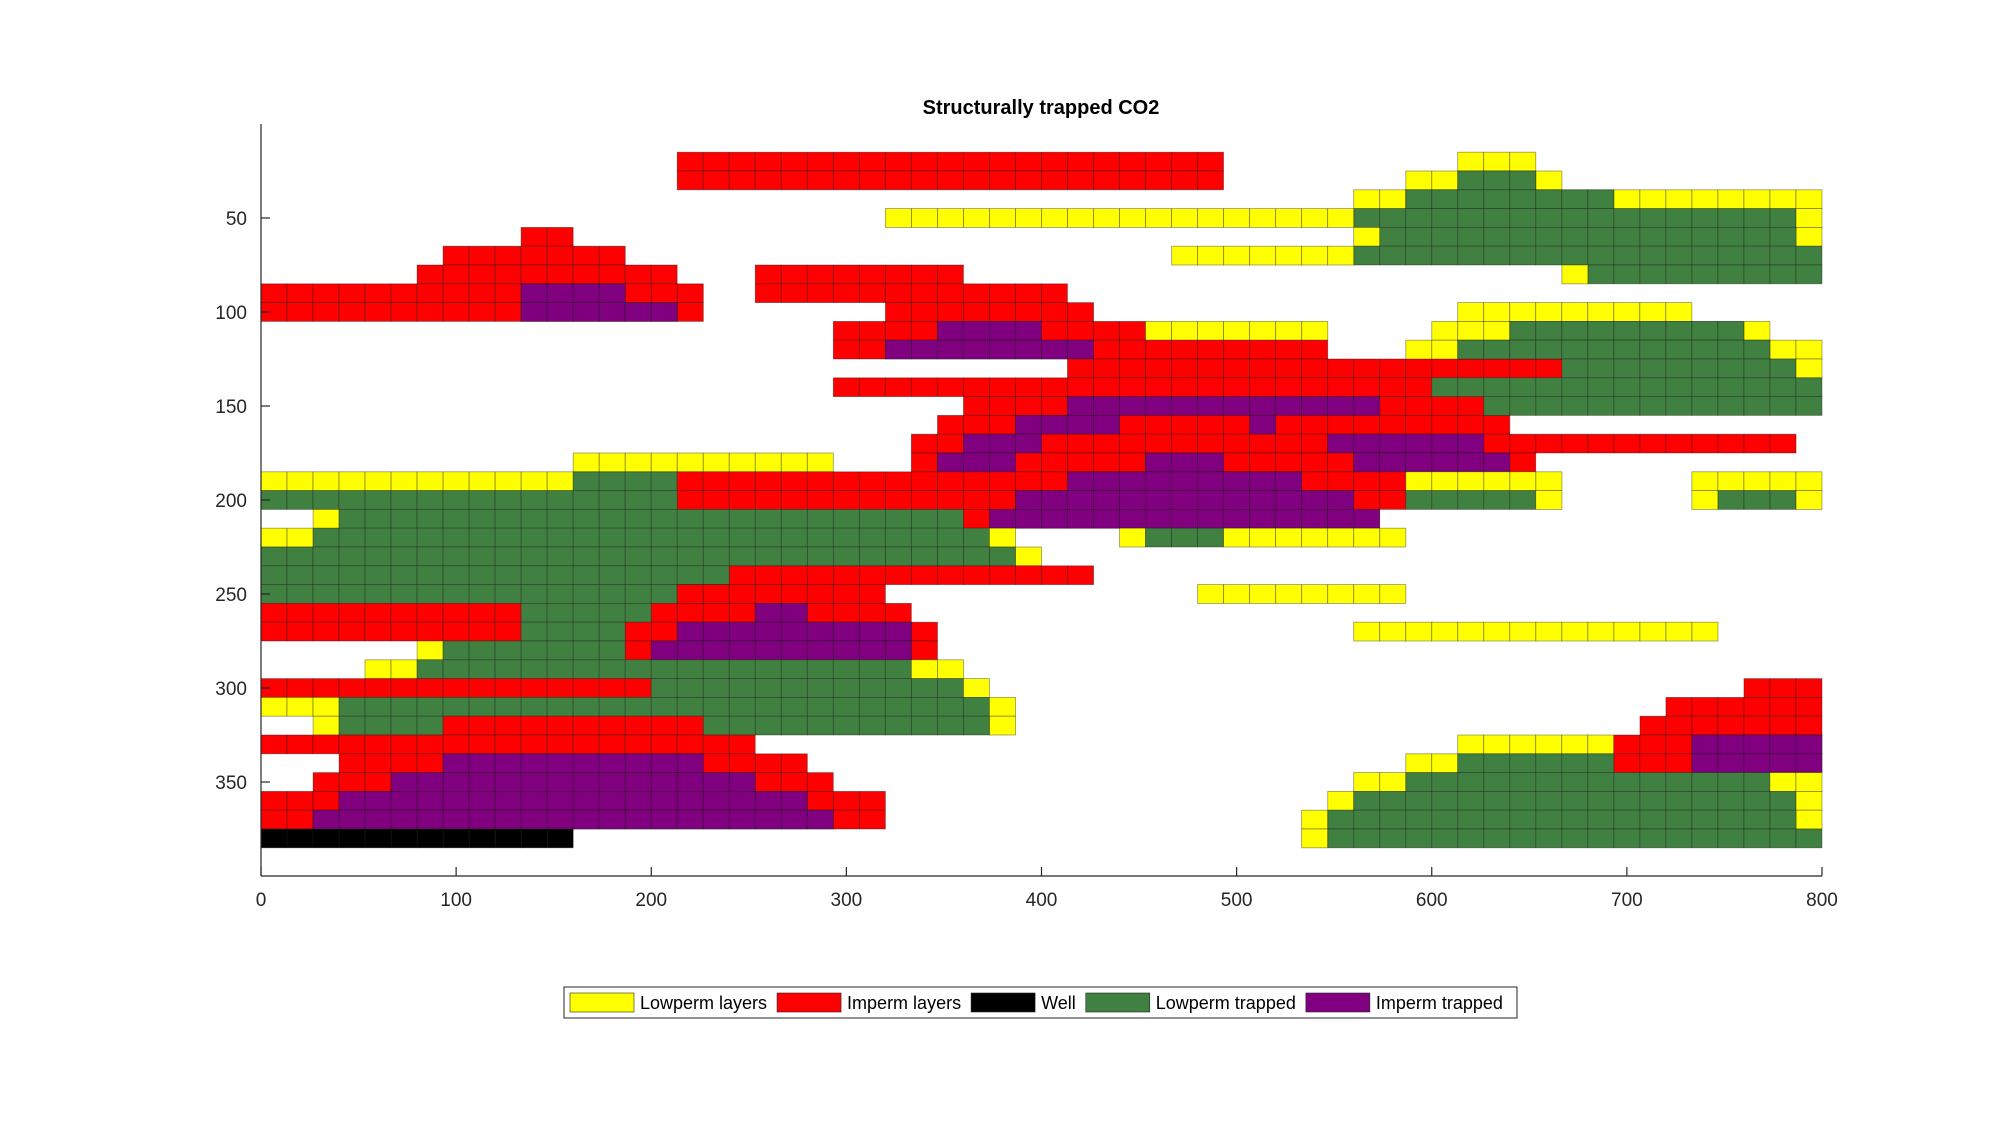  What do you see at coordinates (1058, 1003) in the screenshot?
I see `legend-label-well: Well` at bounding box center [1058, 1003].